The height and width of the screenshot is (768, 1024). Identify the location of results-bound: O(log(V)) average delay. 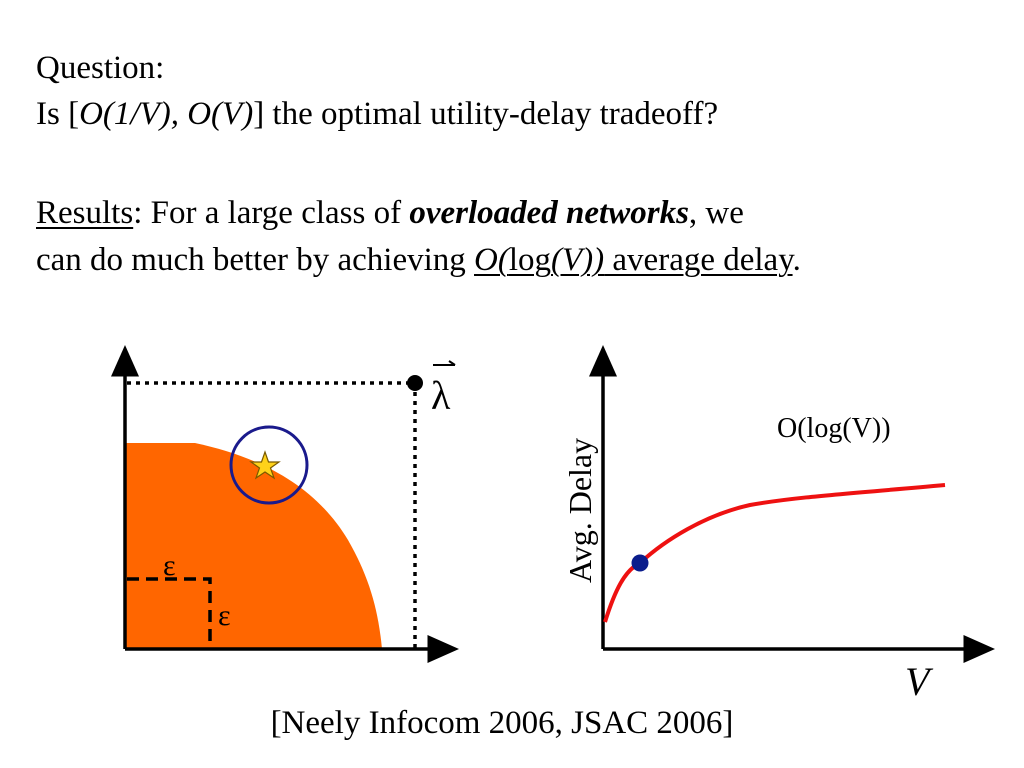
(633, 260).